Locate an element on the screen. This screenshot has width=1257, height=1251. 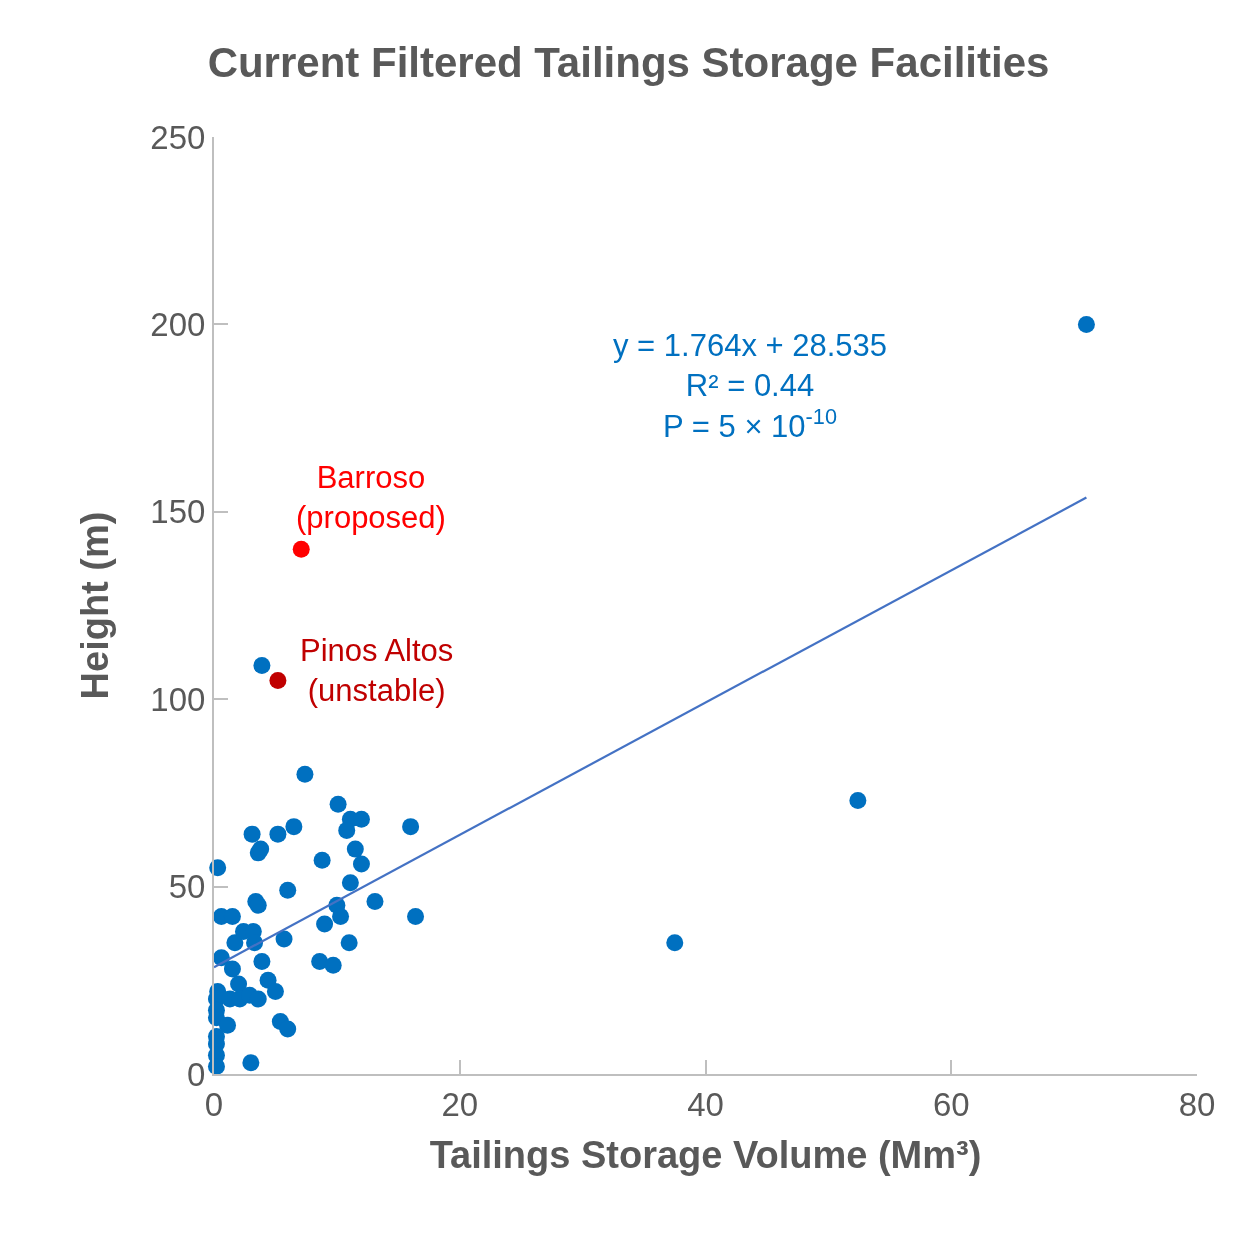
x-tick-label: 20 is located at coordinates (460, 1104).